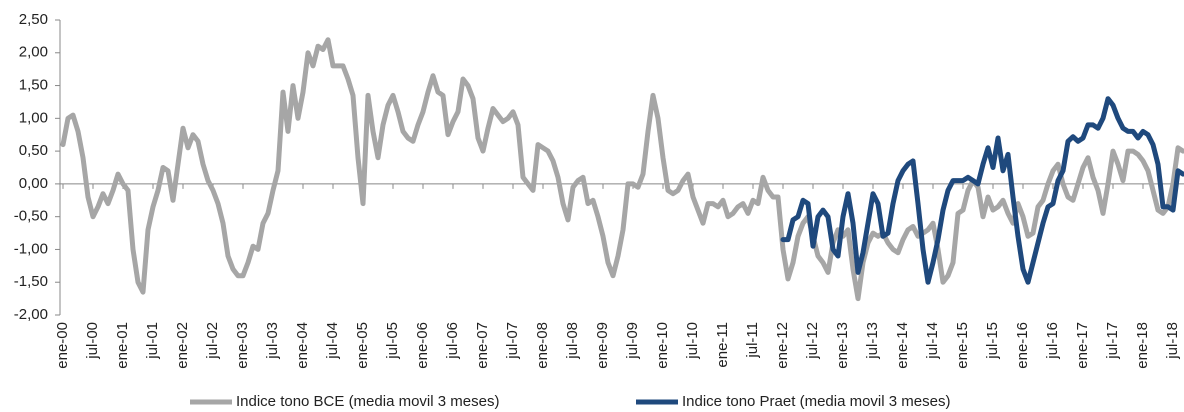 The image size is (1184, 412). I want to click on x-tick-label: ene-16, so click(1022, 345).